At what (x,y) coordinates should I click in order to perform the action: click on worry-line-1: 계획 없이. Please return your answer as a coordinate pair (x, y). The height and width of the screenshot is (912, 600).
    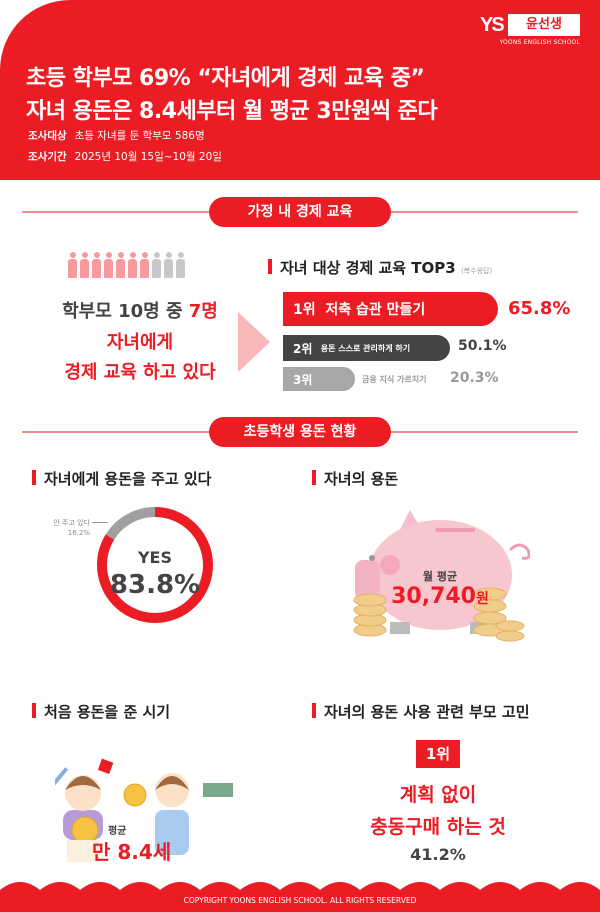
    Looking at the image, I should click on (438, 795).